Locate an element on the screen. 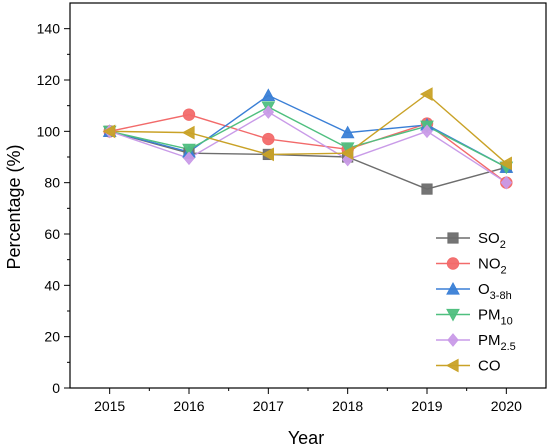 The width and height of the screenshot is (550, 448). y-tick-label: 80 is located at coordinates (52, 183).